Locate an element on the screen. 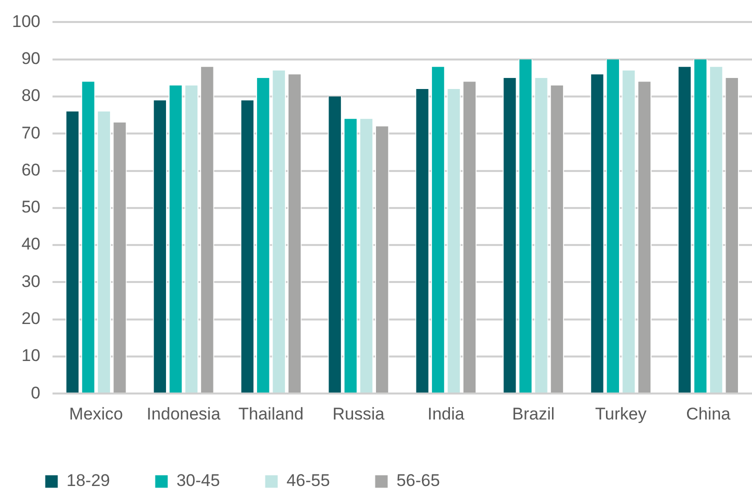  y-tick-label: 20 is located at coordinates (30, 318).